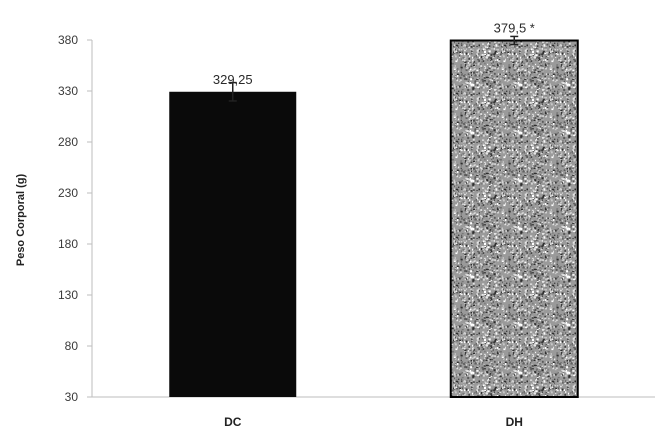 The width and height of the screenshot is (668, 443). What do you see at coordinates (68, 91) in the screenshot?
I see `y-tick-label: 330` at bounding box center [68, 91].